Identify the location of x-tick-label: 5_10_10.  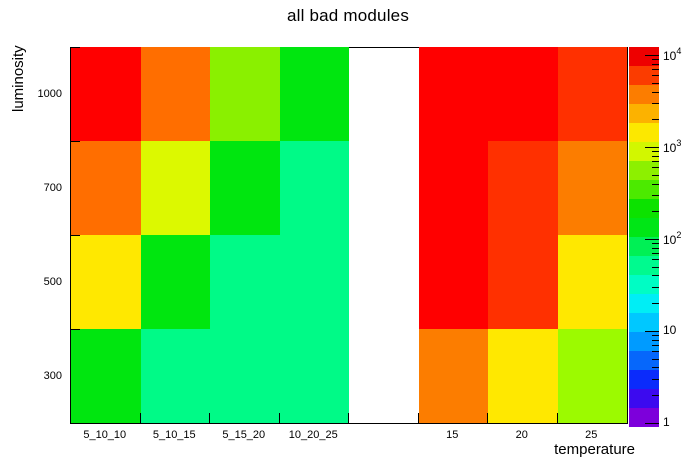
(105, 435).